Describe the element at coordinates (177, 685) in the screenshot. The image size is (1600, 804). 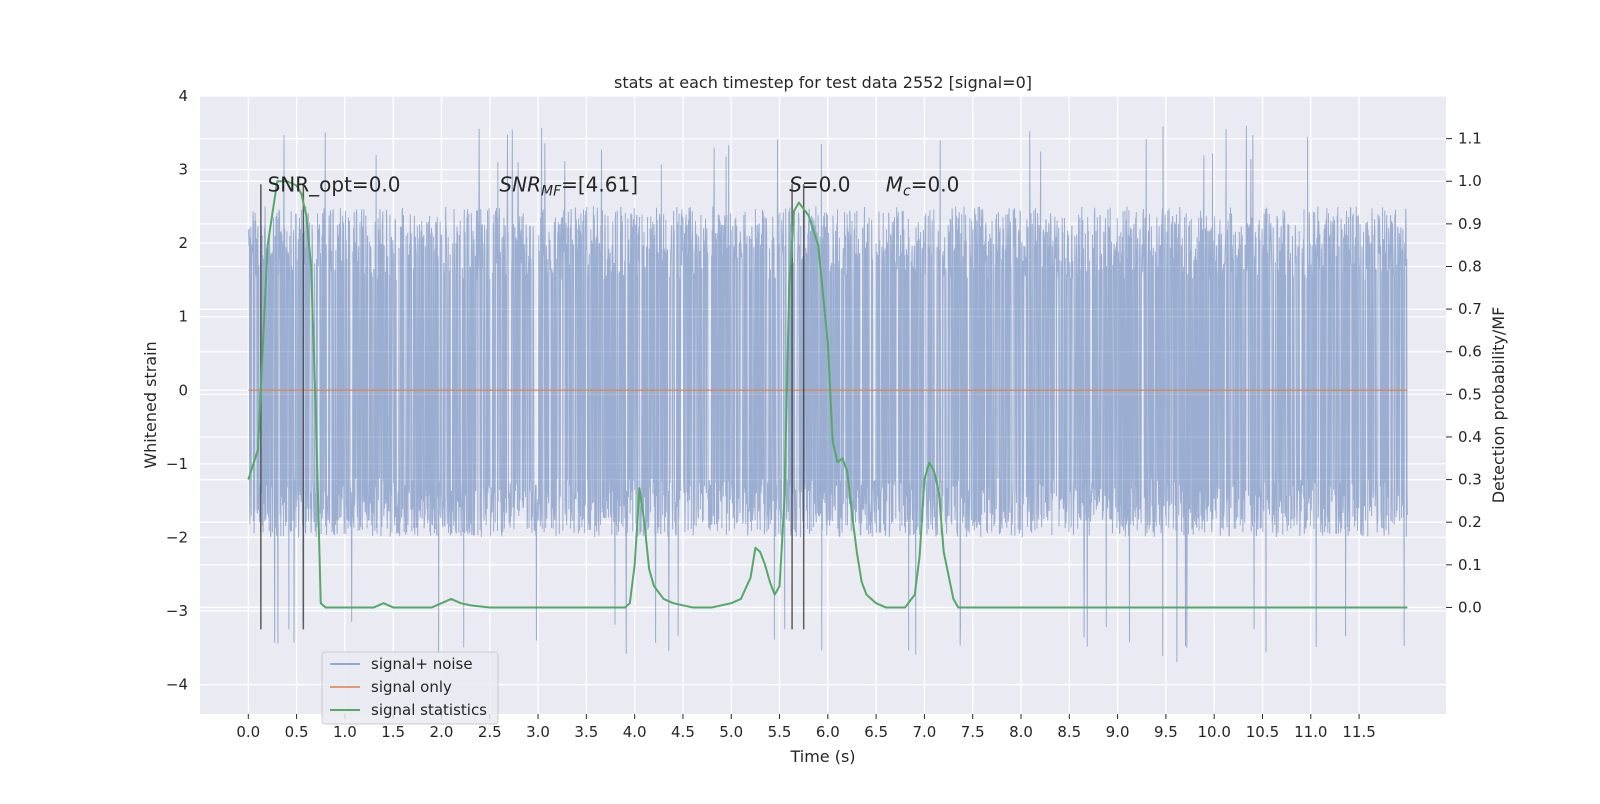
I see `y-tick-label-0: −4` at that location.